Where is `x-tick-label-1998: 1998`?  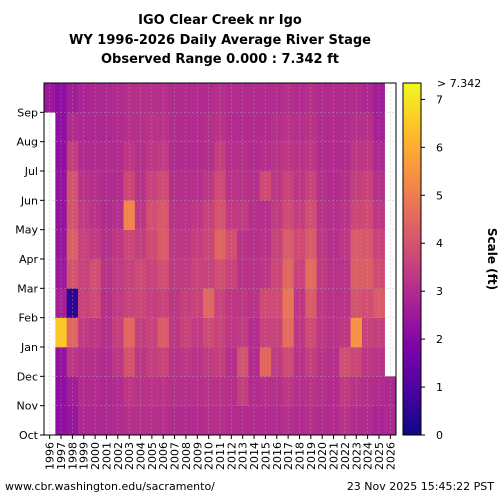 x-tick-label-1998: 1998 is located at coordinates (72, 456).